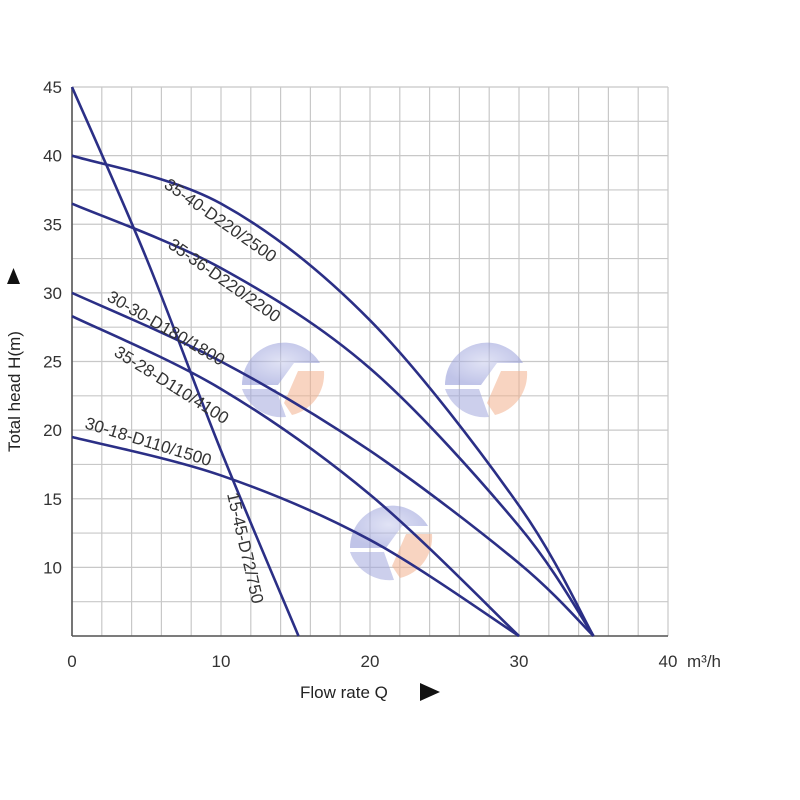  What do you see at coordinates (384, 461) in the screenshot?
I see `watermark-logos` at bounding box center [384, 461].